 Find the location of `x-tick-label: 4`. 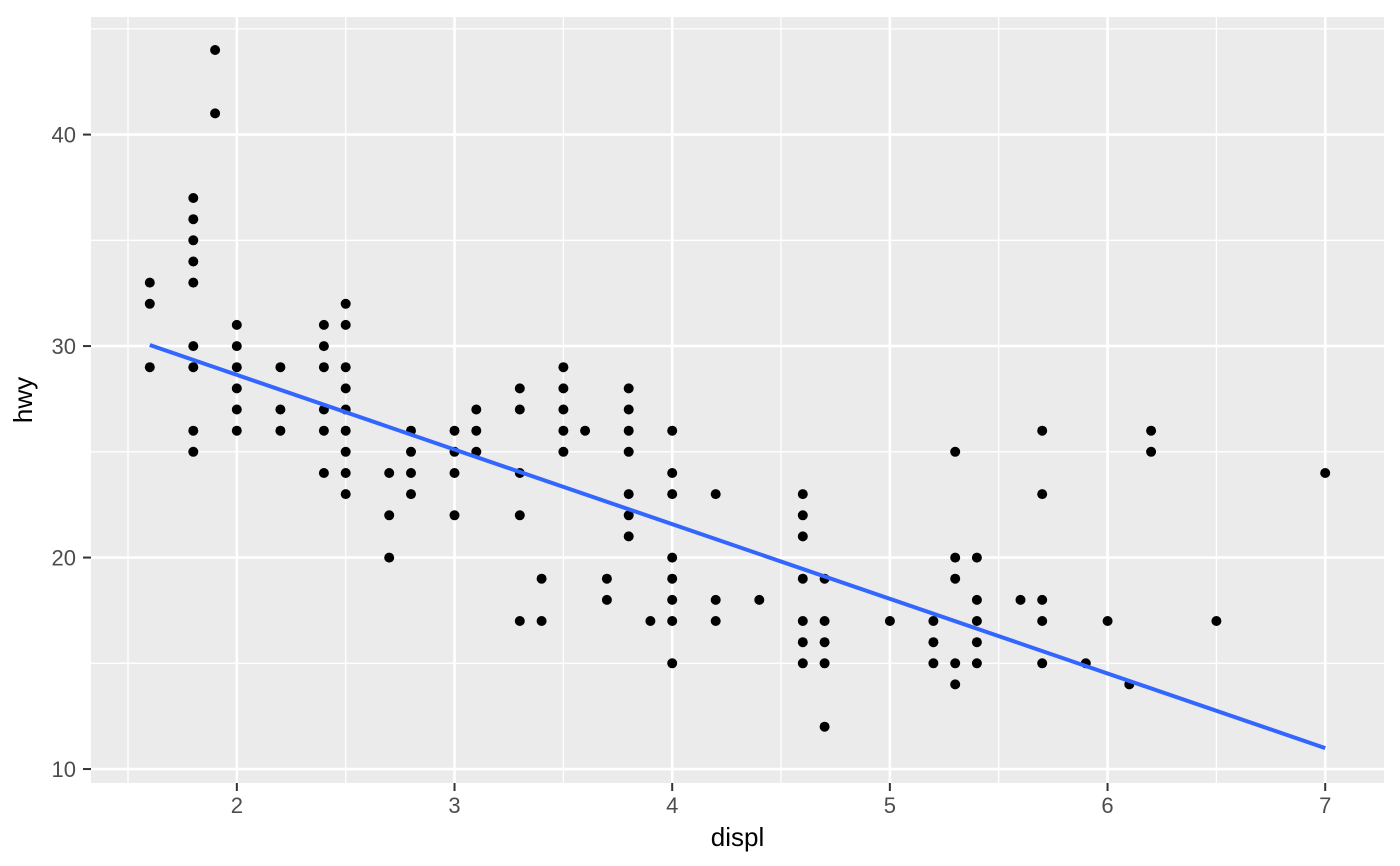

x-tick-label: 4 is located at coordinates (672, 805).